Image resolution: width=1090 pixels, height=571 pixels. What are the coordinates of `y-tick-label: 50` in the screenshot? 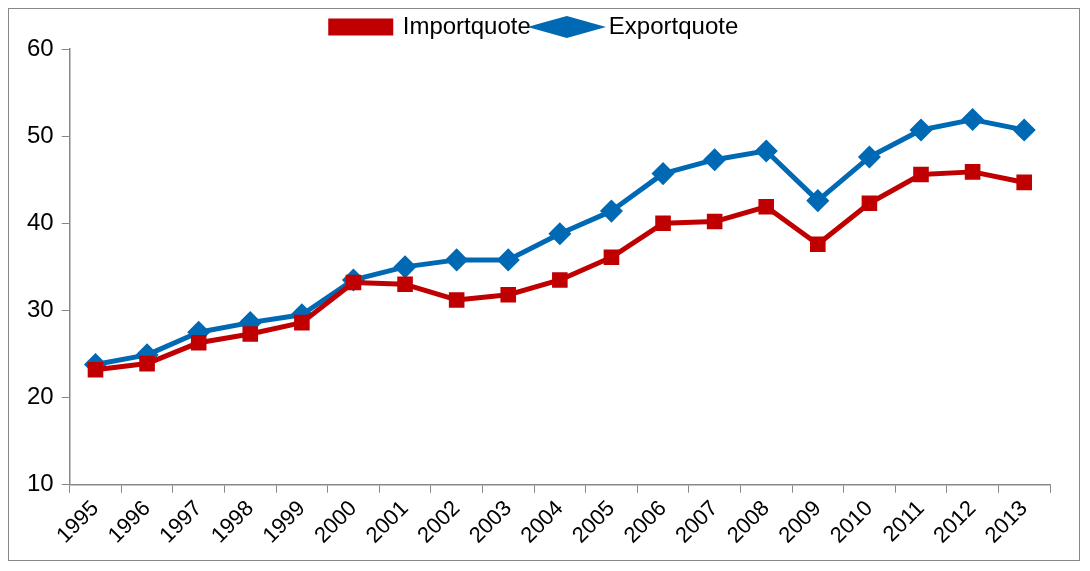 It's located at (40, 134).